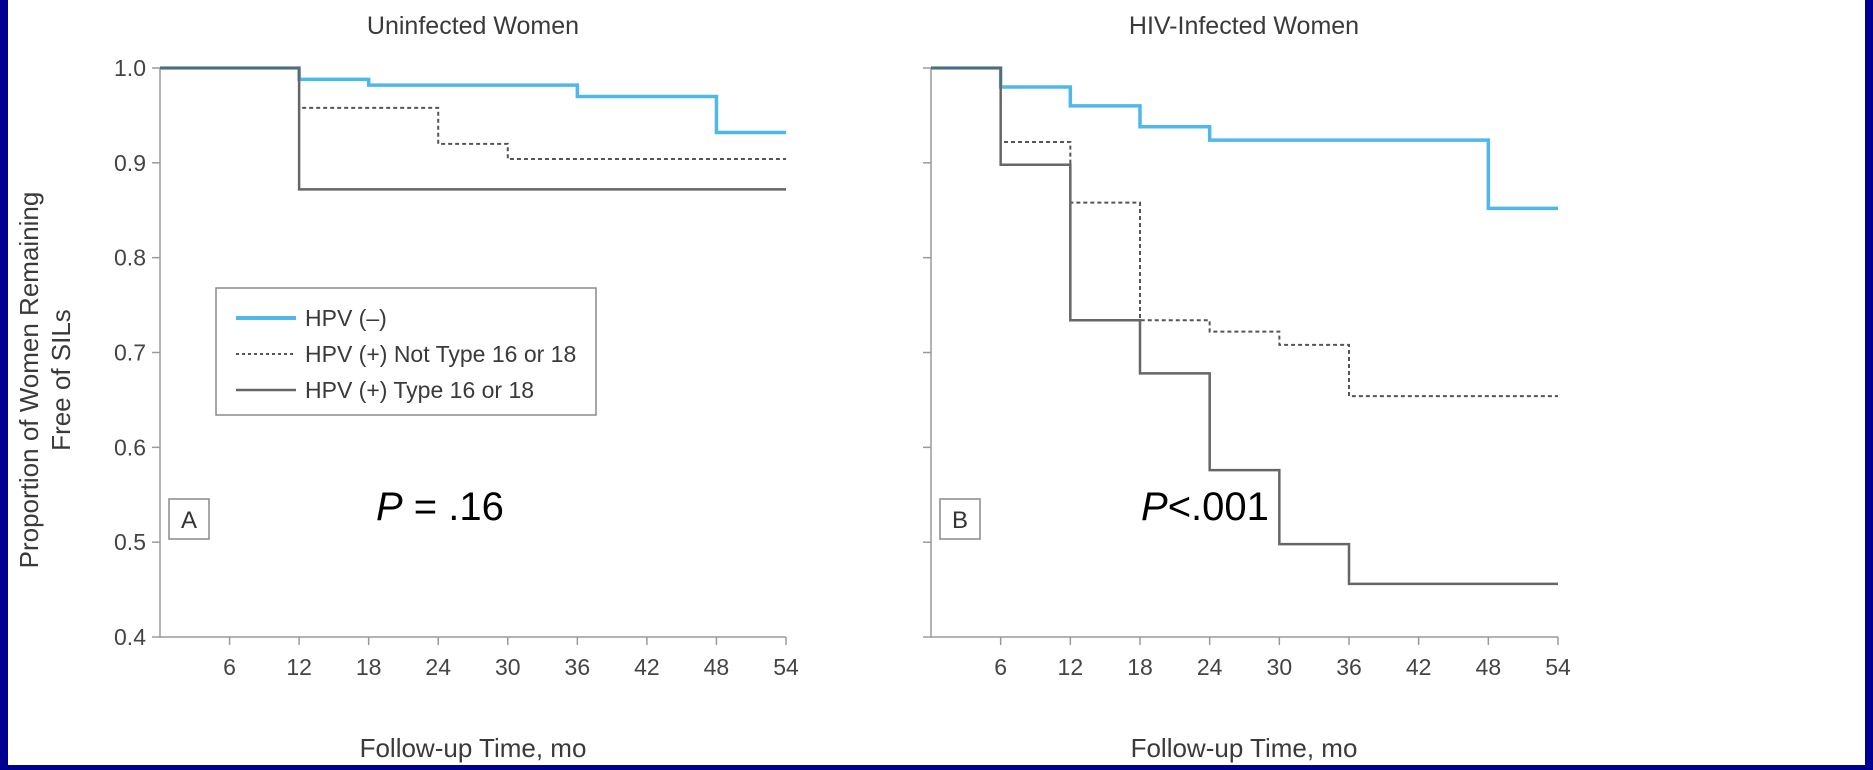 The width and height of the screenshot is (1873, 770). What do you see at coordinates (717, 667) in the screenshot?
I see `panel-a-x-tick-label: 48` at bounding box center [717, 667].